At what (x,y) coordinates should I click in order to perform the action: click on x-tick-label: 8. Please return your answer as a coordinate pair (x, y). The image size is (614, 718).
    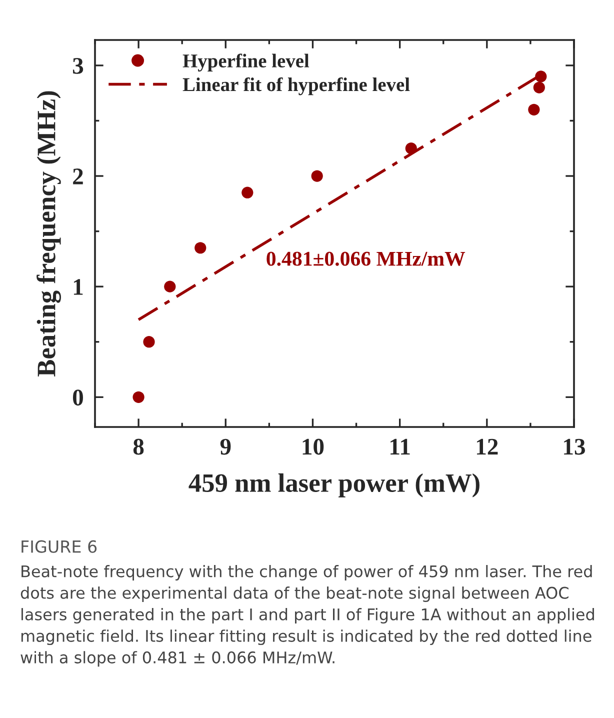
    Looking at the image, I should click on (138, 446).